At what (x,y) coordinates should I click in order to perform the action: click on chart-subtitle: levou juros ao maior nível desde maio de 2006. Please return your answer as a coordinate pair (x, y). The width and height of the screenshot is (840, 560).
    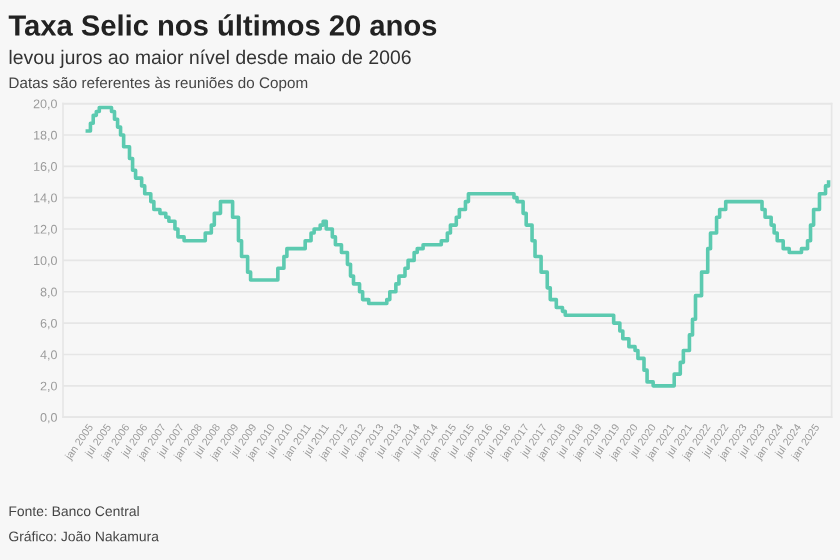
    Looking at the image, I should click on (210, 58).